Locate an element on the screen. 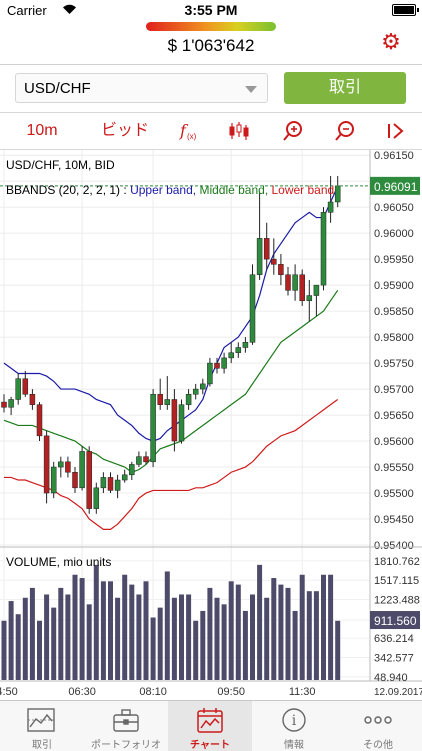 The width and height of the screenshot is (422, 751). current-volume-badge is located at coordinates (395, 620).